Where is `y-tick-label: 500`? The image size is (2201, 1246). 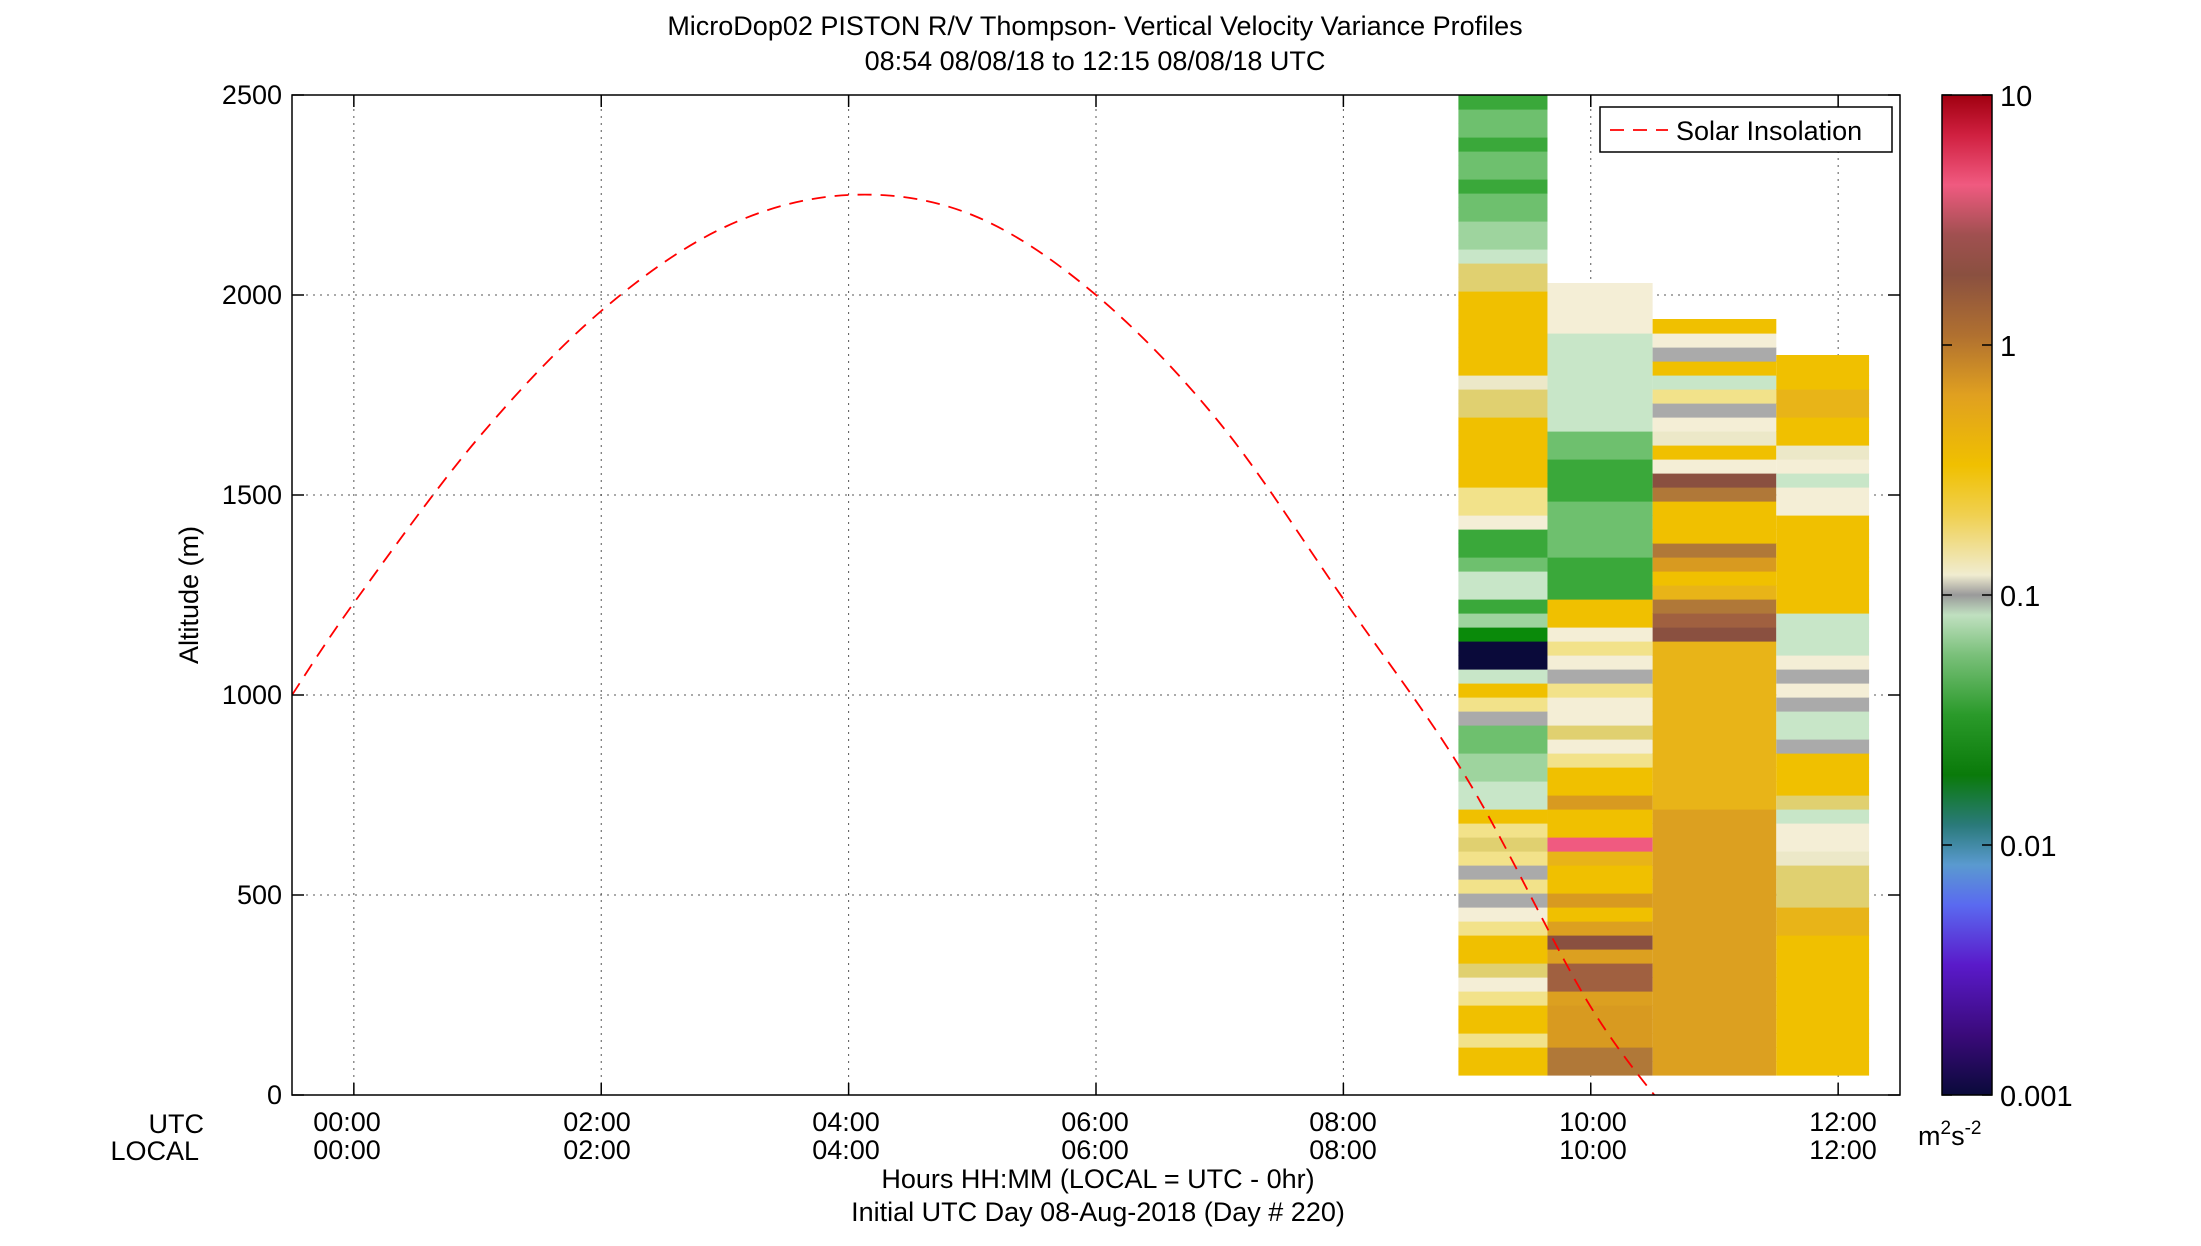 y-tick-label: 500 is located at coordinates (259, 895).